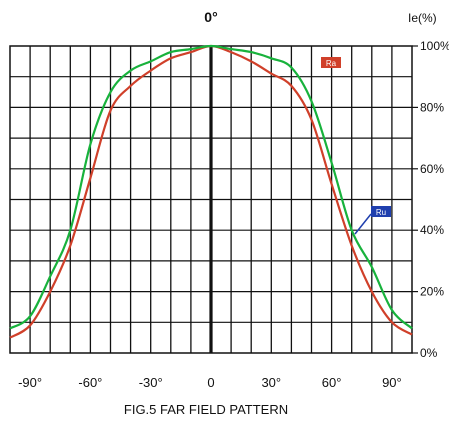 The width and height of the screenshot is (449, 424). What do you see at coordinates (271, 382) in the screenshot?
I see `x-tick-label: 30°` at bounding box center [271, 382].